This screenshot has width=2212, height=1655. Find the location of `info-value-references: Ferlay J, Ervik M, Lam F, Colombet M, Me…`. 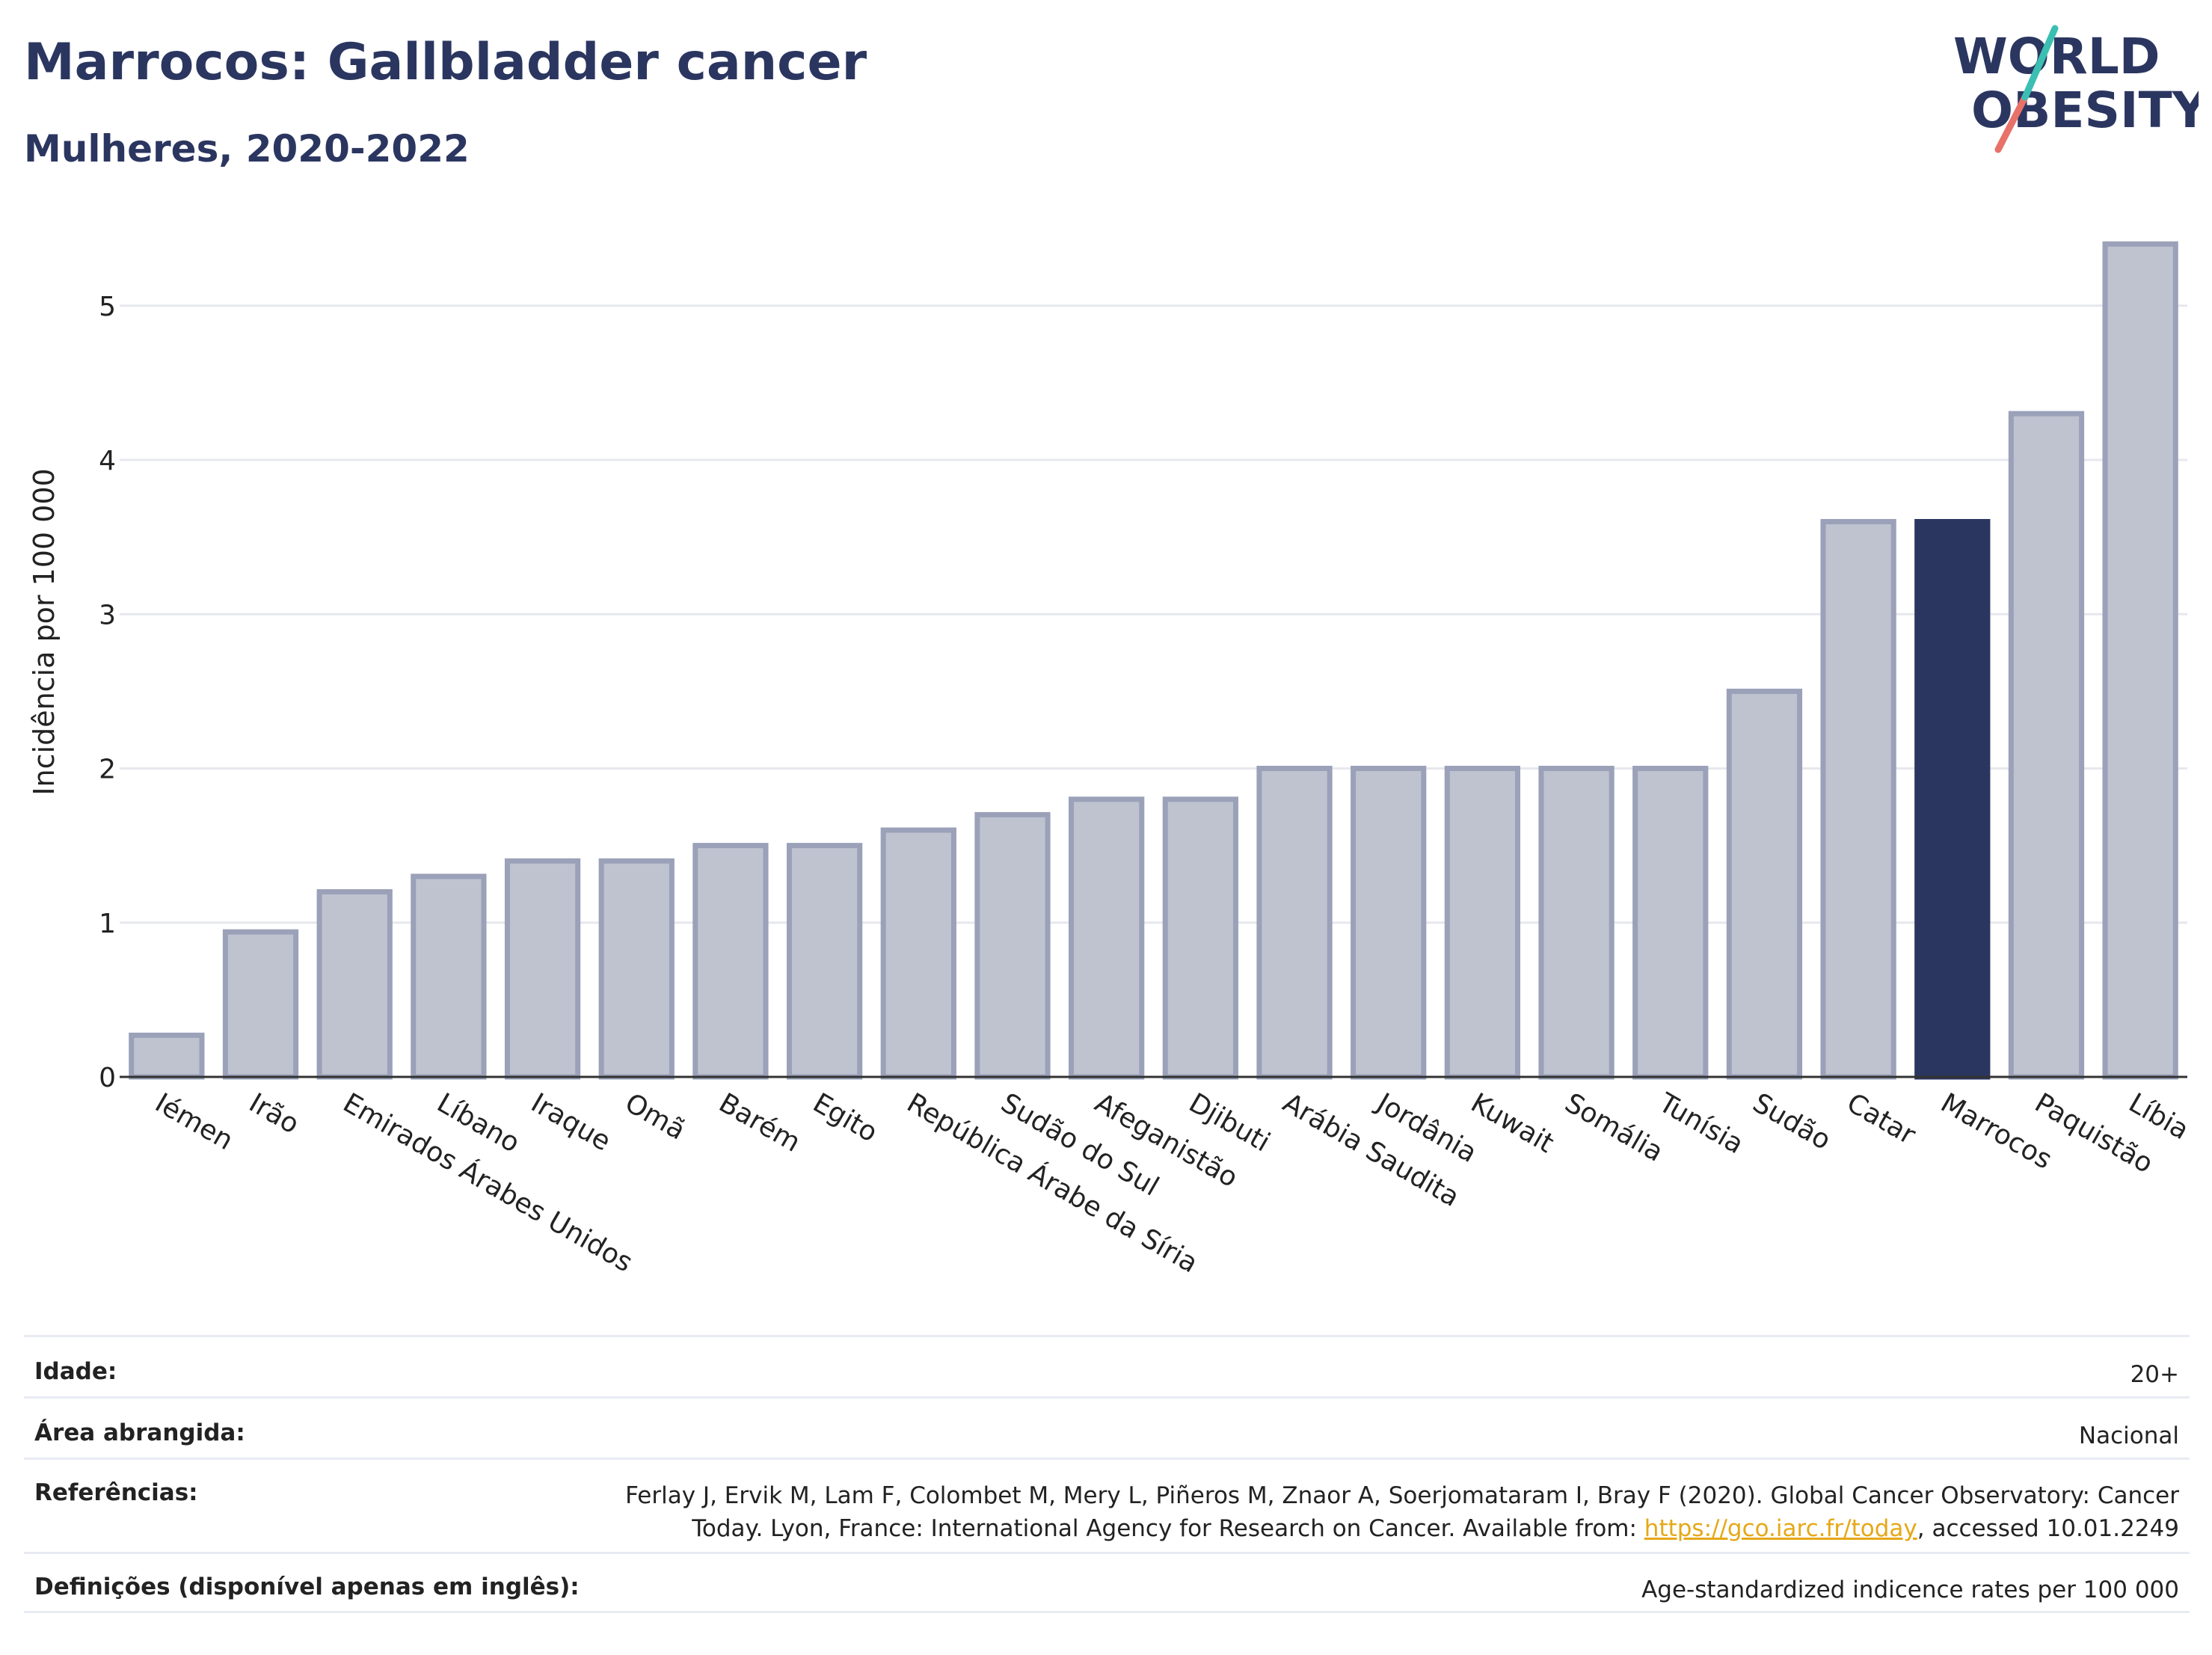

info-value-references: Ferlay J, Ervik M, Lam F, Colombet M, Me… is located at coordinates (1399, 1512).